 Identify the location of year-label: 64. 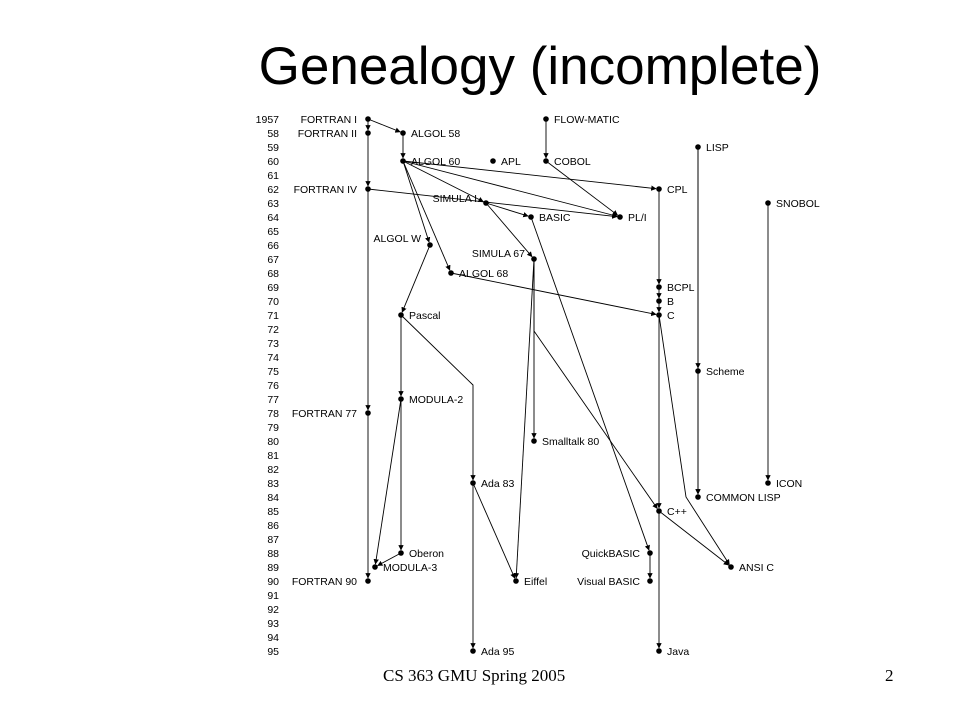
(273, 218).